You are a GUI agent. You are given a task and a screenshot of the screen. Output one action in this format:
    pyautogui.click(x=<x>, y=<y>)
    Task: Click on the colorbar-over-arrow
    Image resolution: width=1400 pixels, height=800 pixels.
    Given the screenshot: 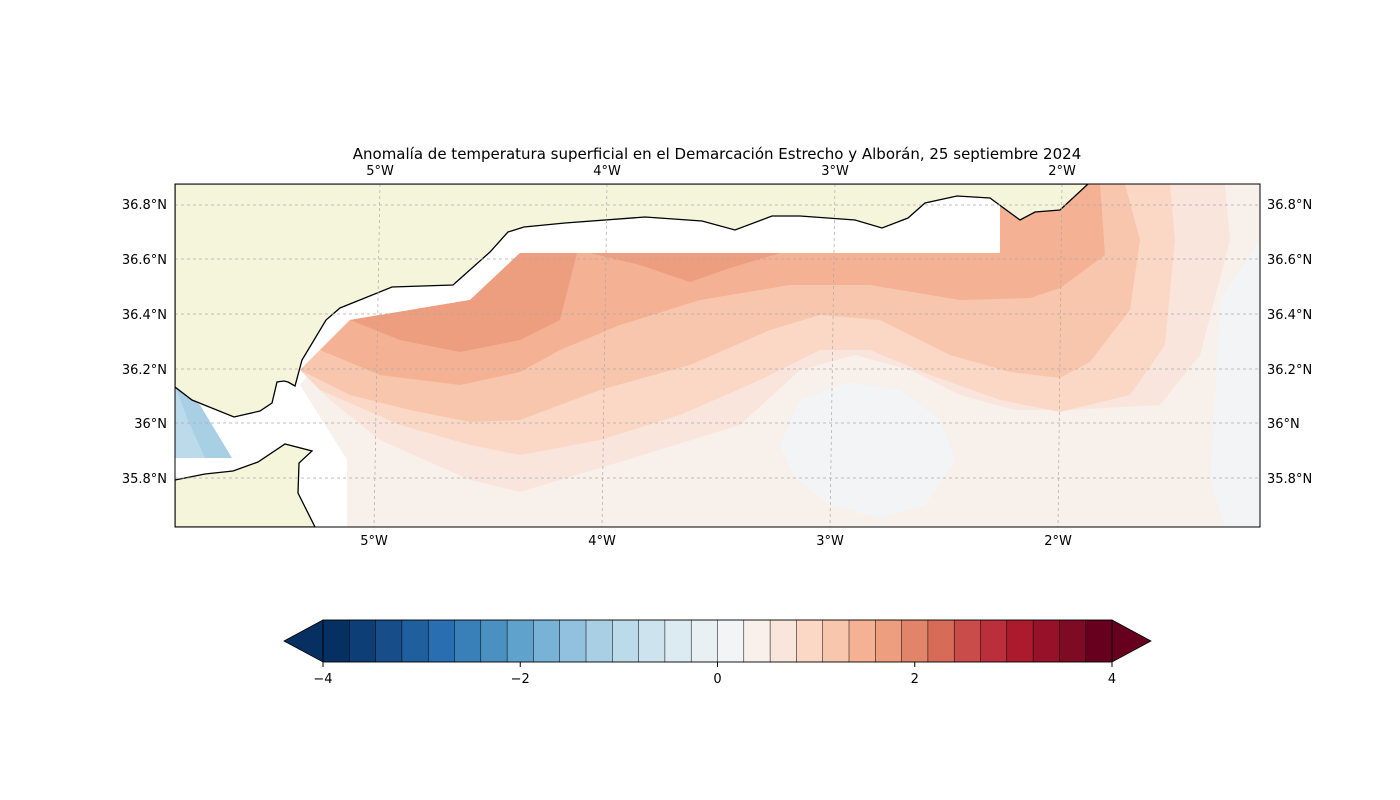 What is the action you would take?
    pyautogui.click(x=1131, y=641)
    